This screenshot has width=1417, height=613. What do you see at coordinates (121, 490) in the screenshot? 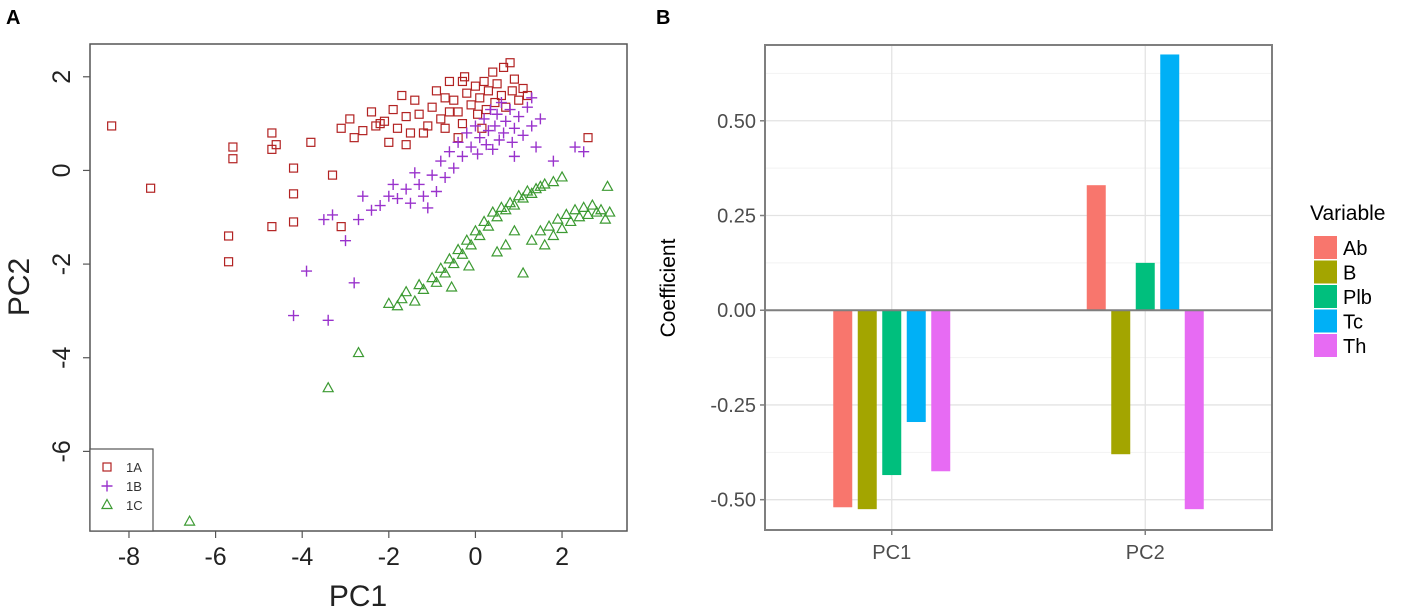
I see `scatter-legend: 1A 1B 1C` at bounding box center [121, 490].